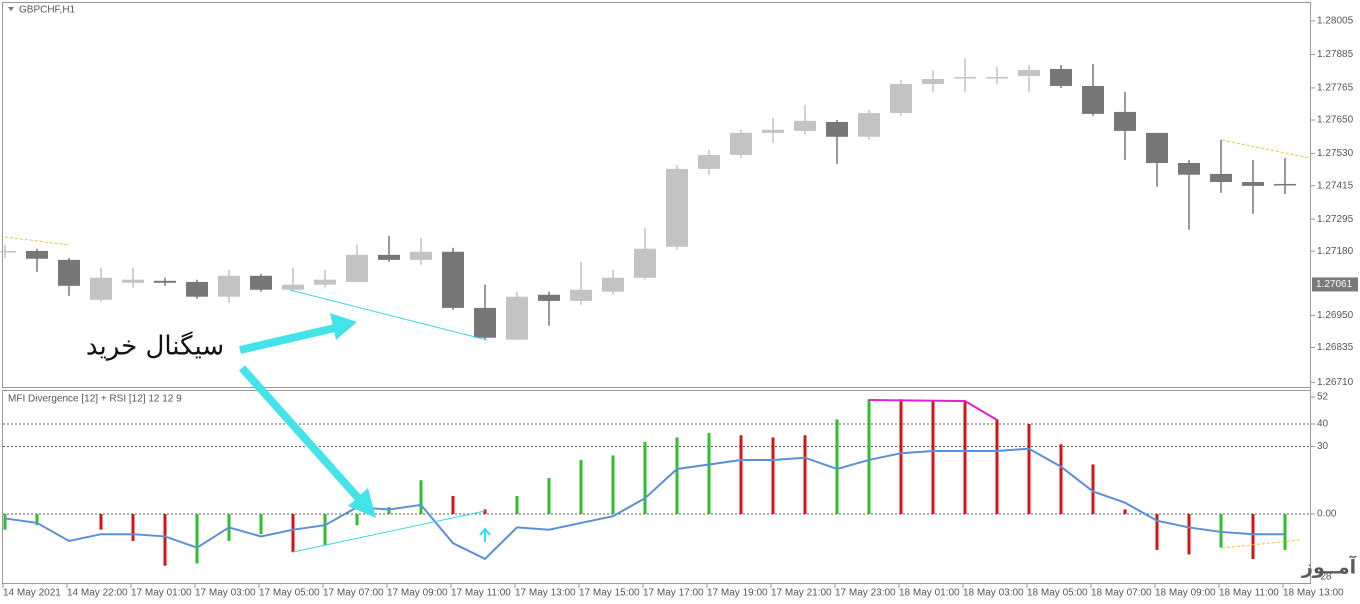  I want to click on y-tick-label: 1.27415, so click(1335, 185).